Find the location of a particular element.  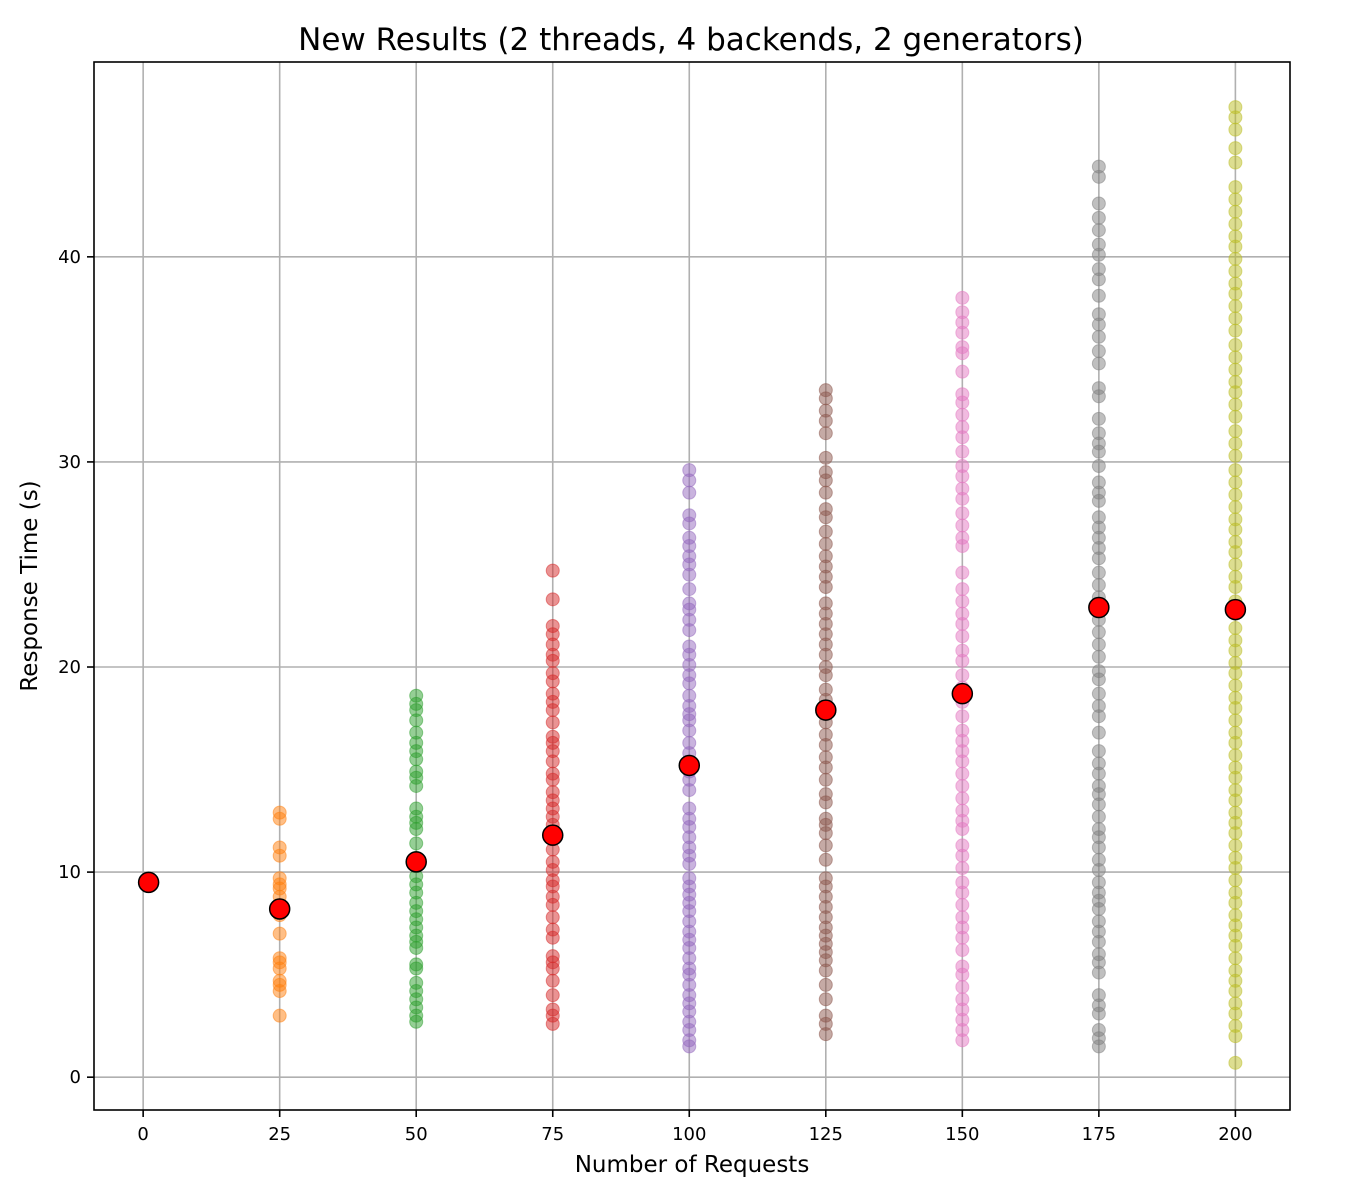

series-175-points is located at coordinates (1098, 606).